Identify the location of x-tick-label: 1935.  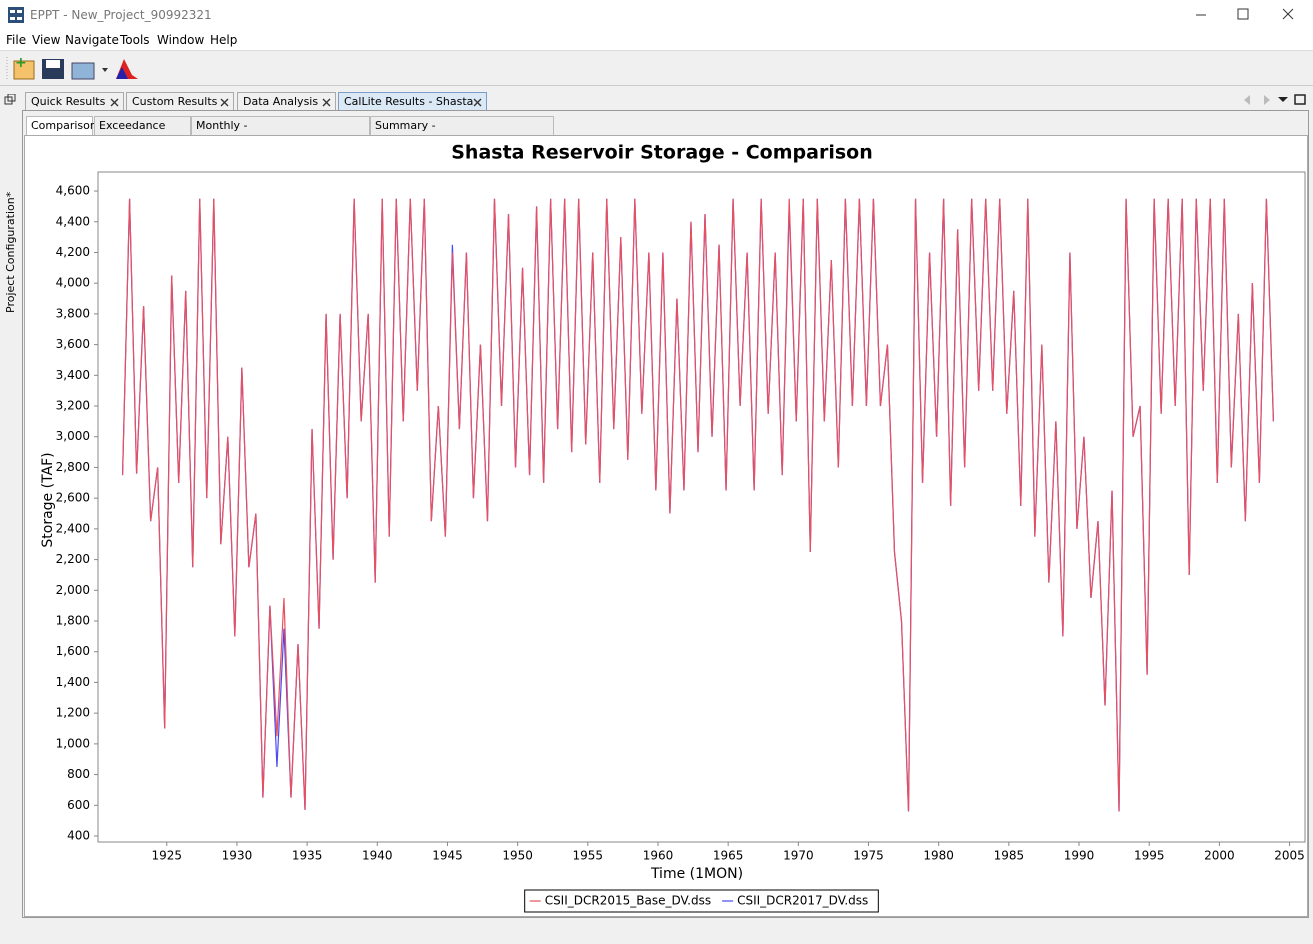
(307, 856).